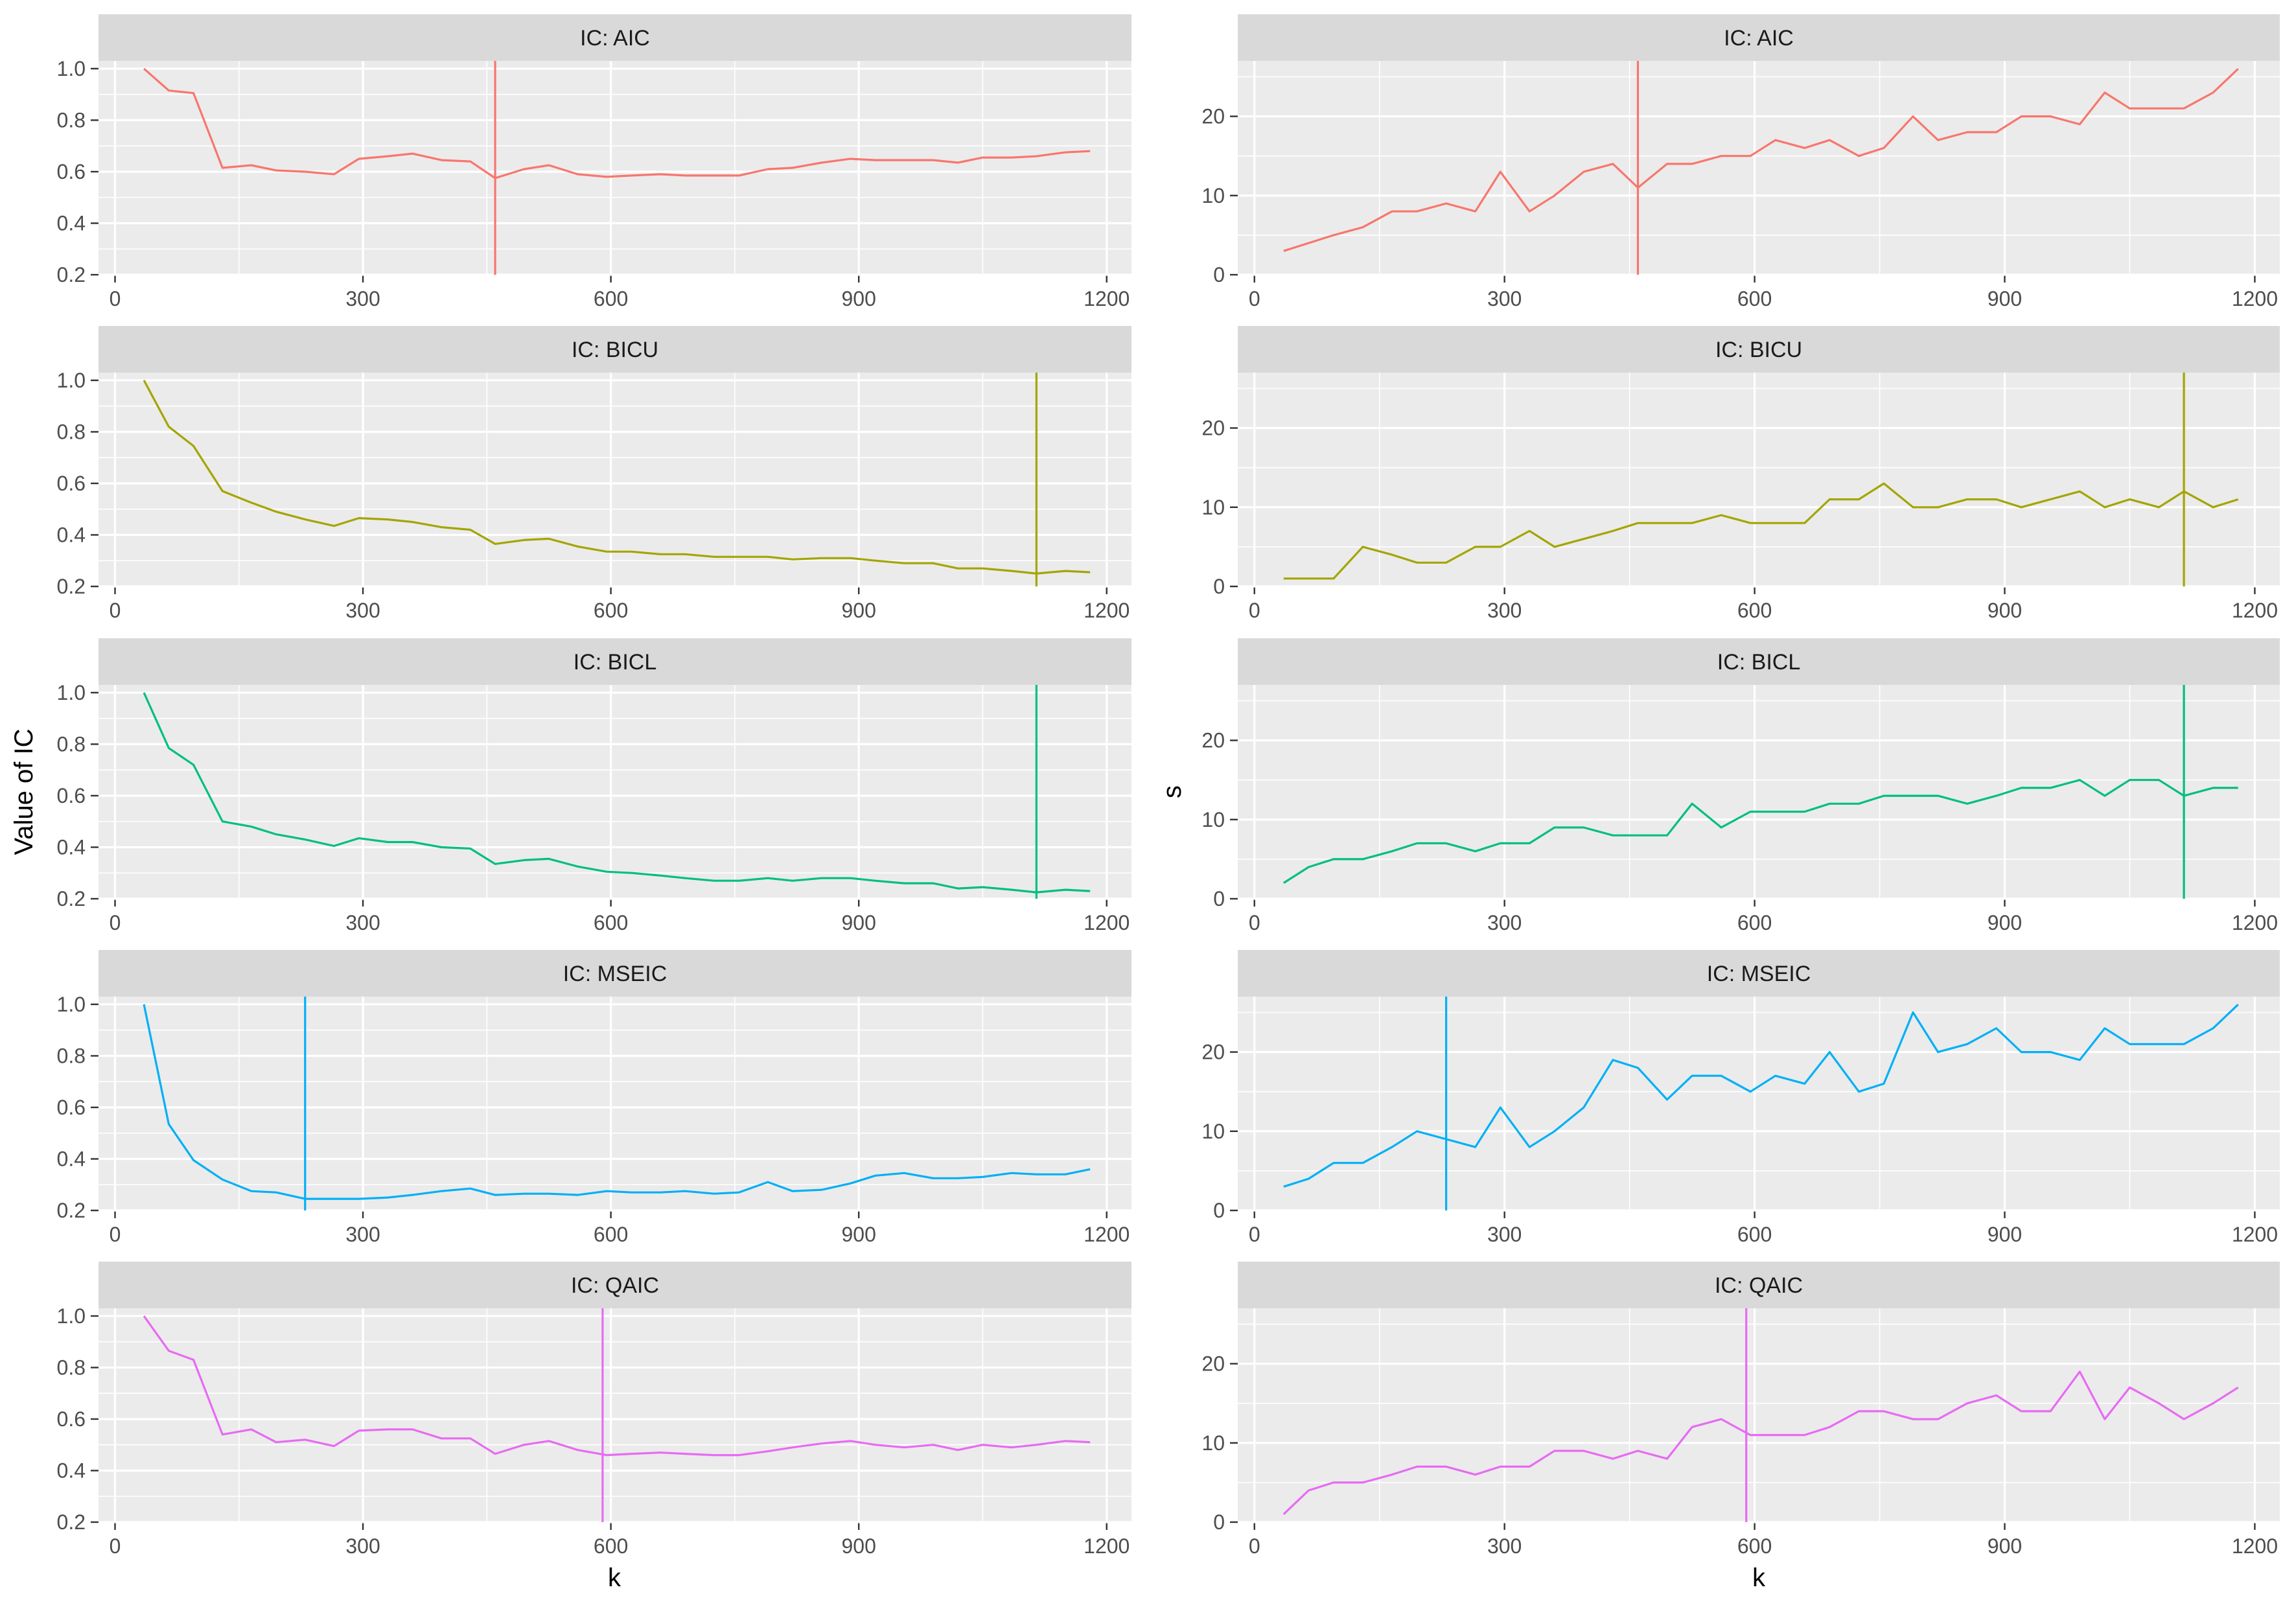  Describe the element at coordinates (615, 479) in the screenshot. I see `panel-background-bicu-ic` at that location.